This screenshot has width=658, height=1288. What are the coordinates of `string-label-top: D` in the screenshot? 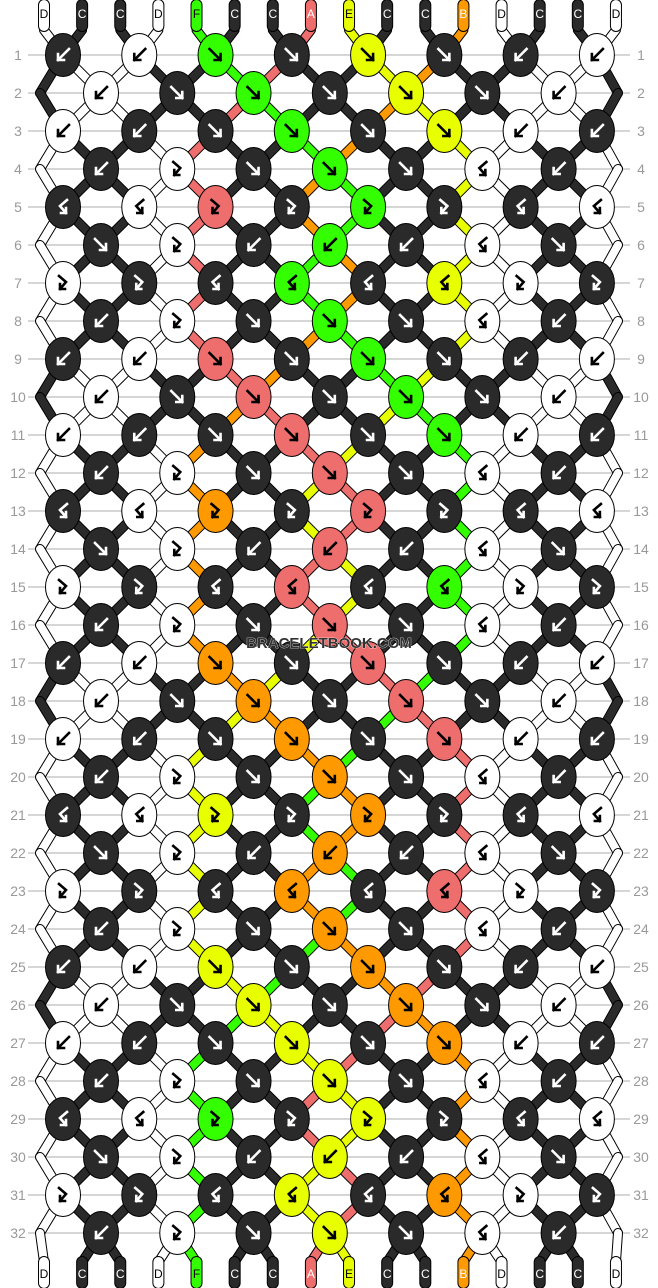 It's located at (501, 14).